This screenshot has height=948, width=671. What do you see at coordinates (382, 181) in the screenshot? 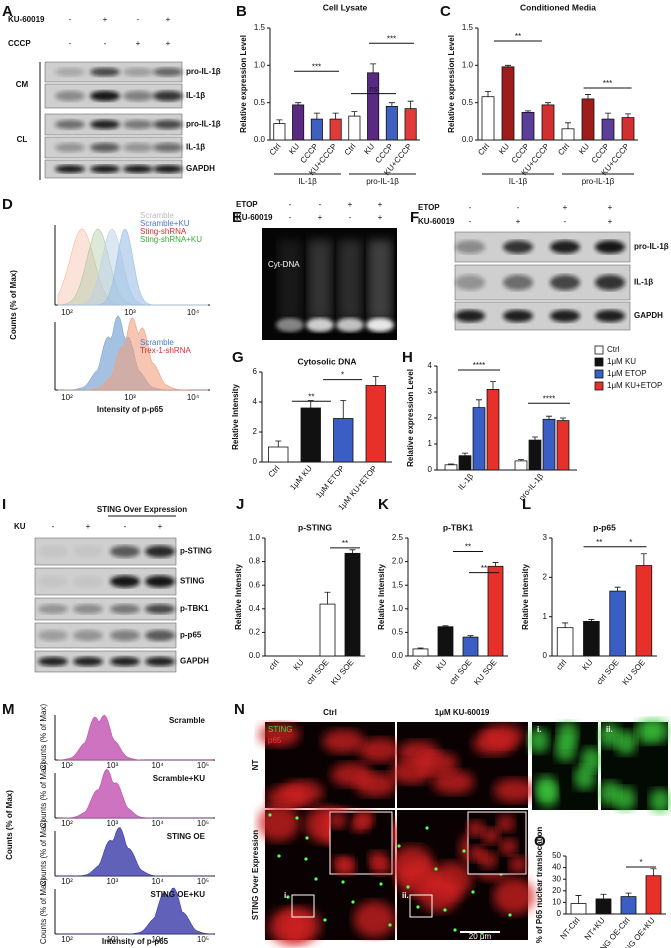
I see `group-label: pro-IL-1β` at bounding box center [382, 181].